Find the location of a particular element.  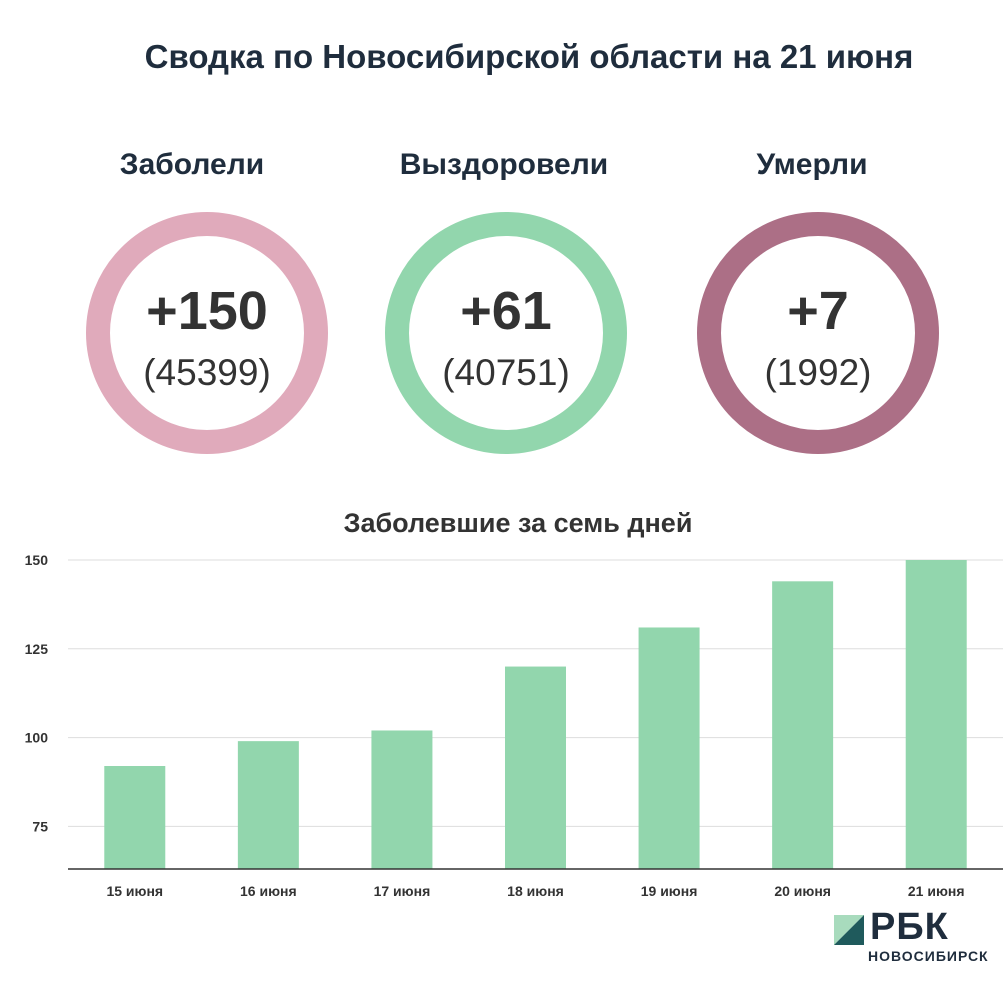

rbc-logo: РБК НОВОСИБИРСК is located at coordinates (919, 939).